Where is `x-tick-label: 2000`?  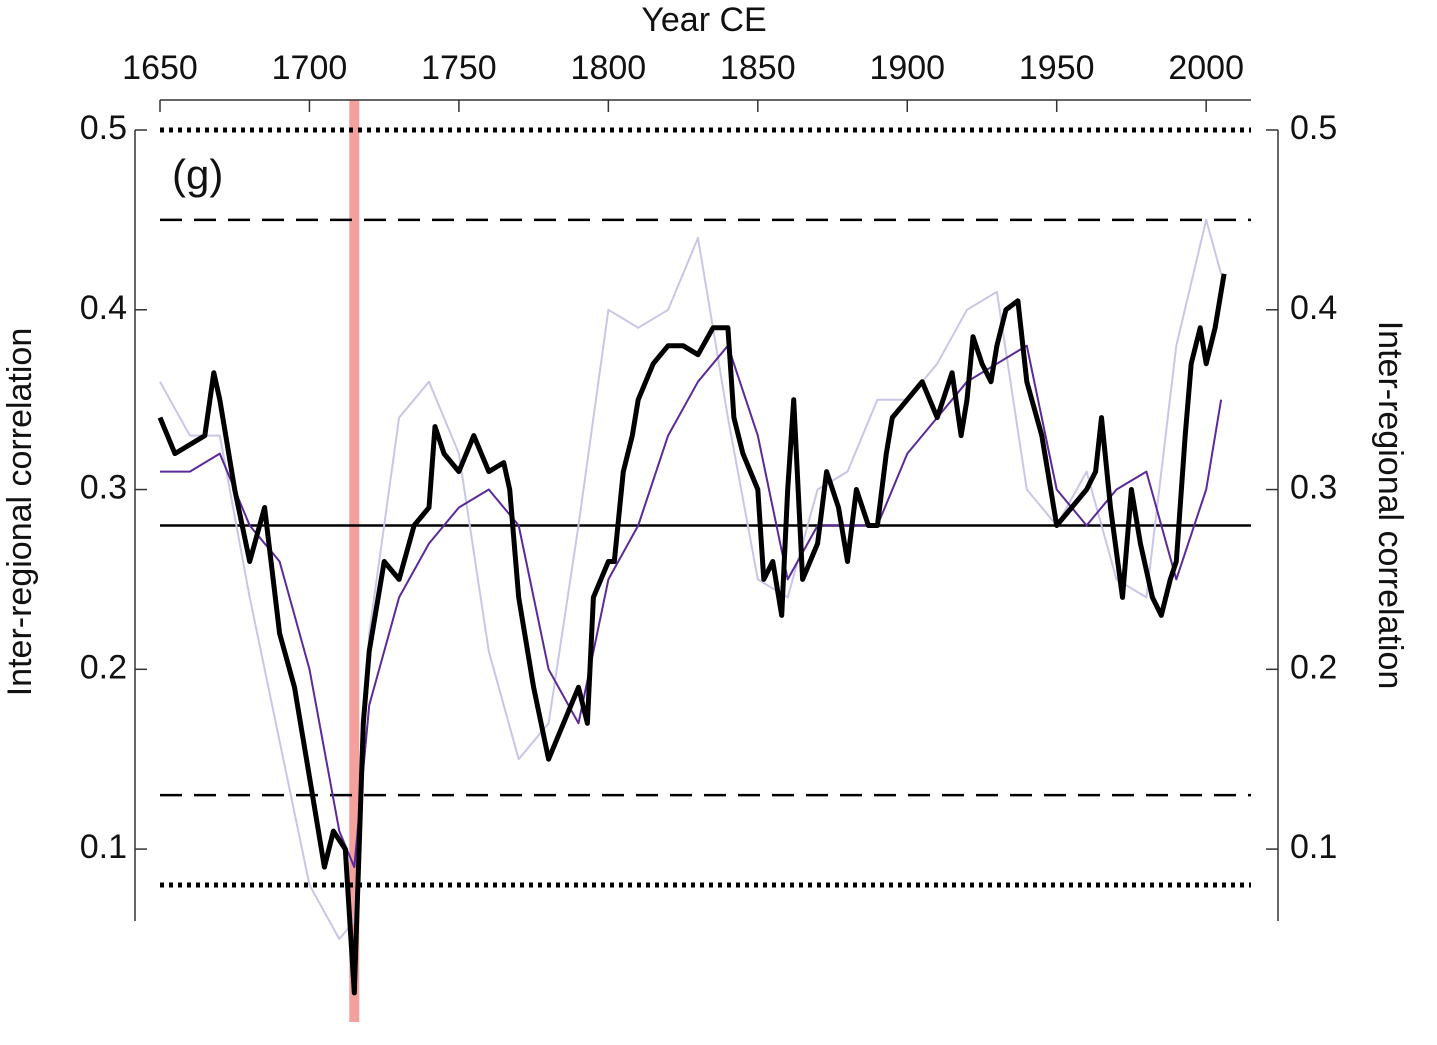
x-tick-label: 2000 is located at coordinates (1206, 68).